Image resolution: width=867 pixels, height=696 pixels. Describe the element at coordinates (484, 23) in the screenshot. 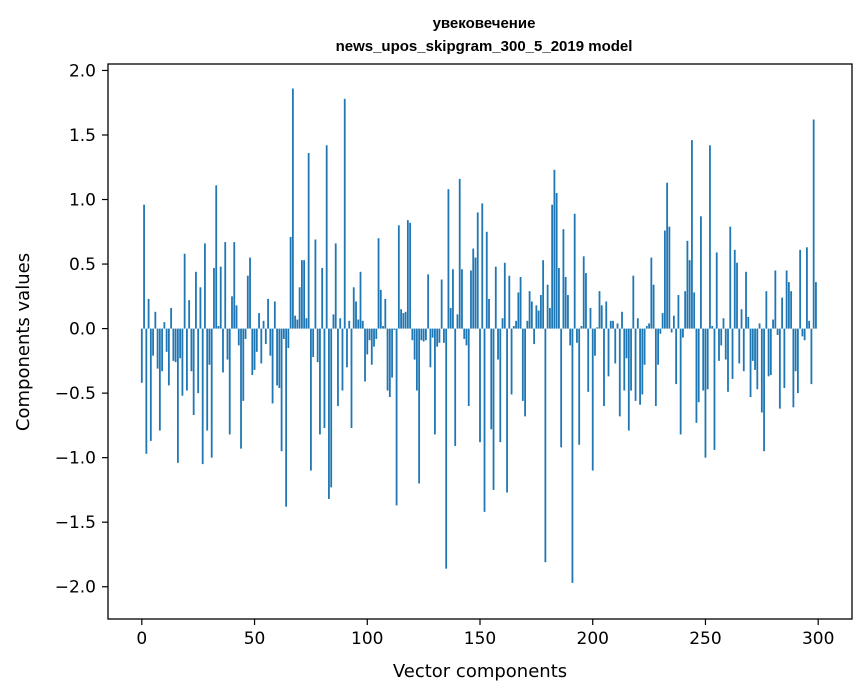

I see `chart-title: увековечение` at that location.